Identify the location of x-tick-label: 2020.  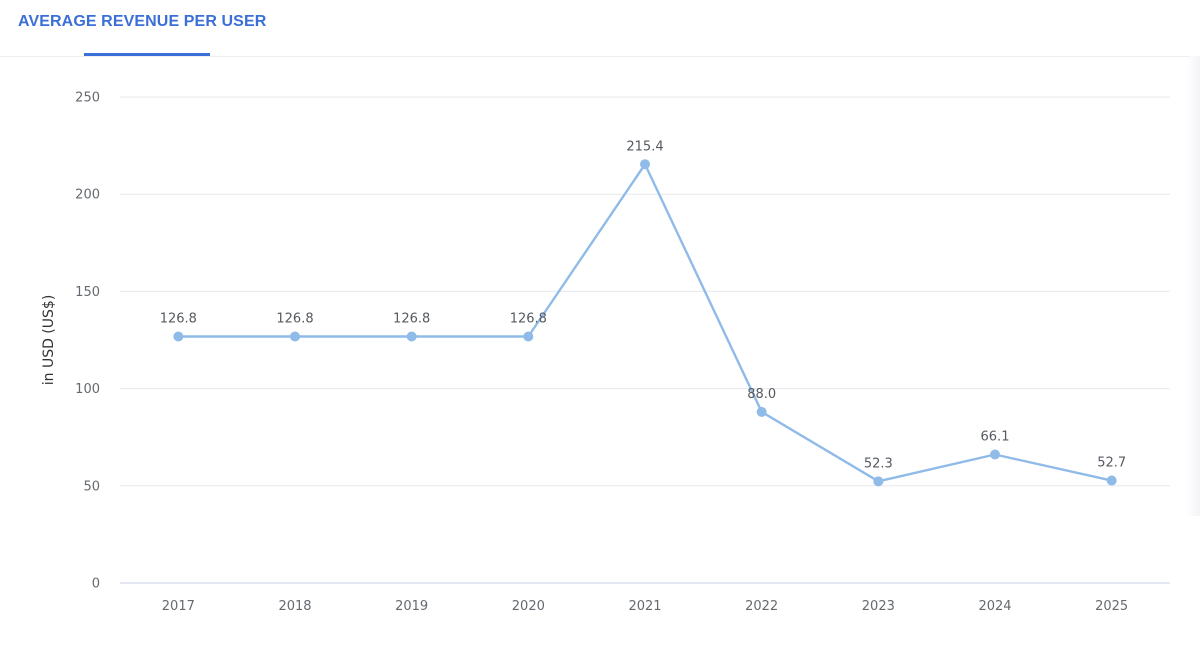
(528, 606).